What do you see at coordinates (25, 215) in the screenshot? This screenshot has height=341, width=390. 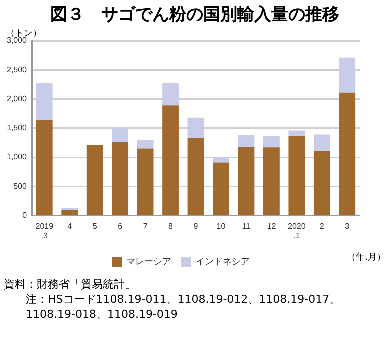 I see `y-tick-label: 0` at bounding box center [25, 215].